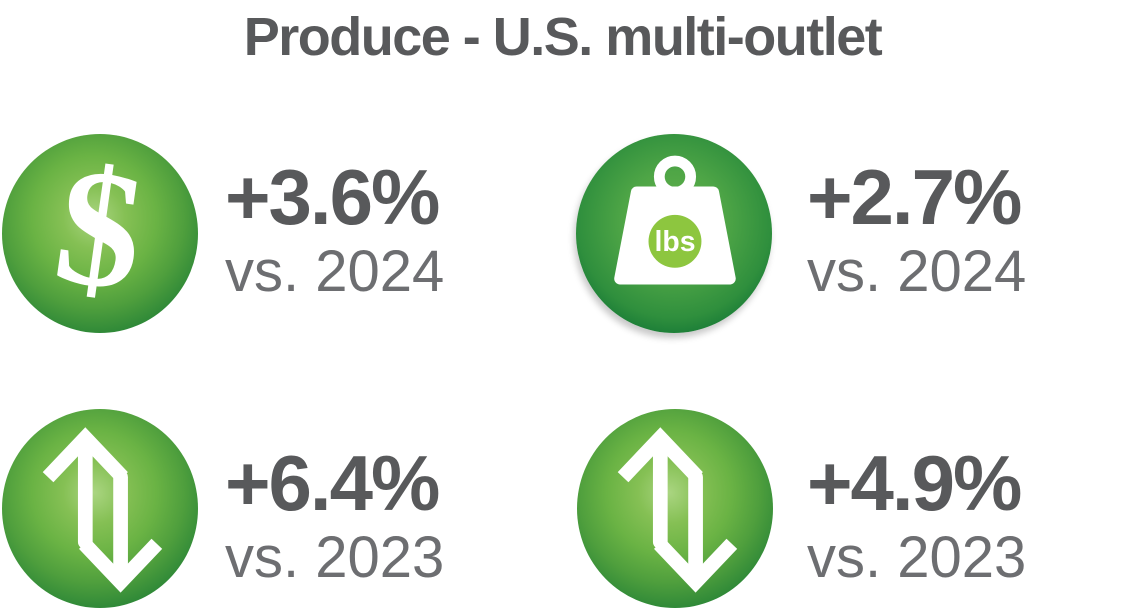 The width and height of the screenshot is (1125, 609). I want to click on stat-dollar-vs-2023: +6.4% vs. 2023, so click(334, 515).